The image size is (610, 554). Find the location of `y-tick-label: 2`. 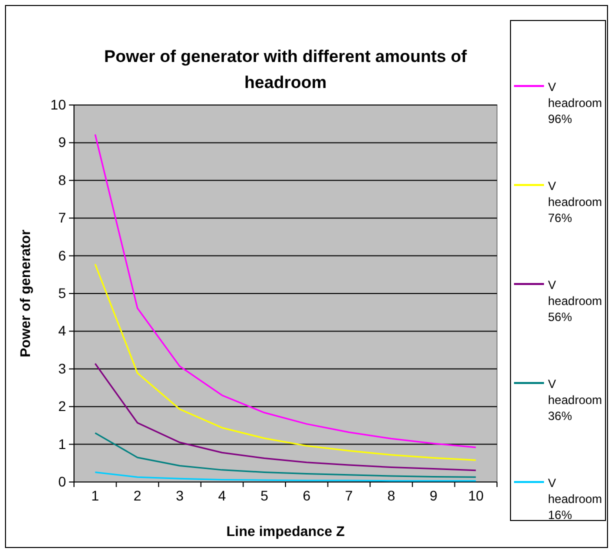

y-tick-label: 2 is located at coordinates (62, 406).